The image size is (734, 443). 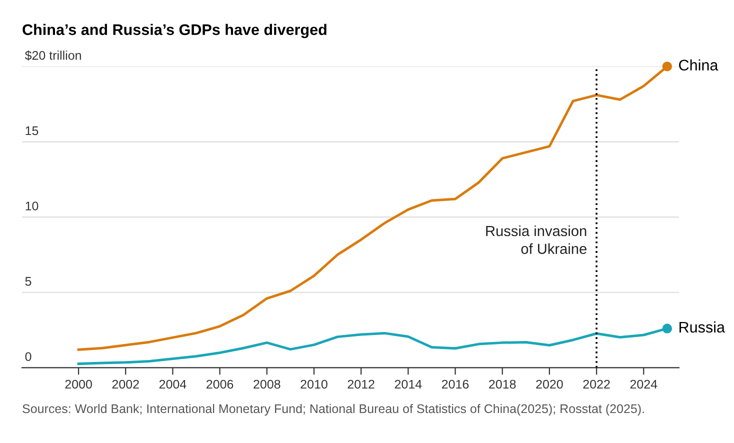 I want to click on chart-title: China’s and Russia’s GDPs have diverged, so click(x=174, y=31).